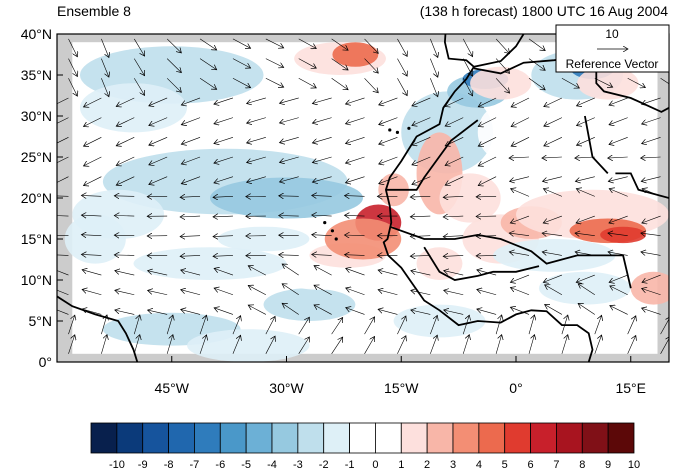 The image size is (673, 471). I want to click on colorbar-label: -5, so click(246, 465).